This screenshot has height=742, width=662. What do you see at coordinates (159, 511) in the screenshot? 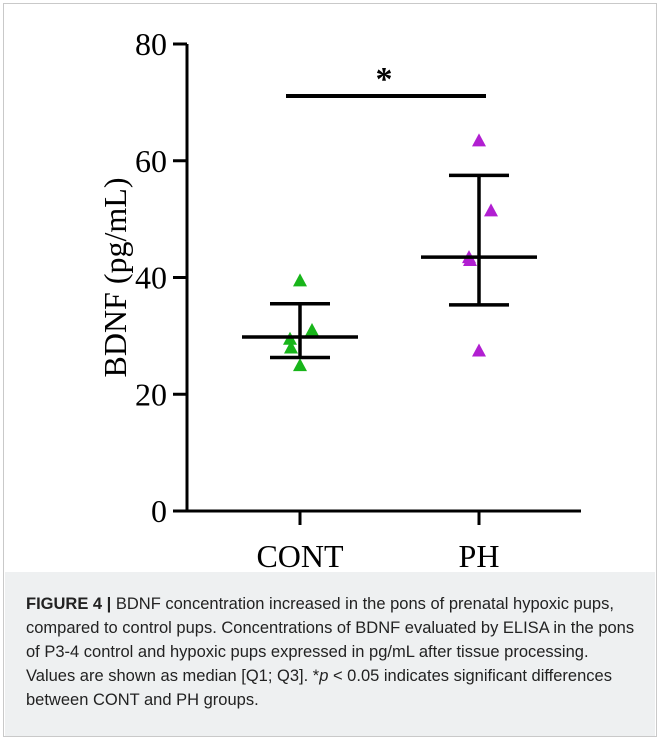
I see `y-tick-label: 0` at bounding box center [159, 511].